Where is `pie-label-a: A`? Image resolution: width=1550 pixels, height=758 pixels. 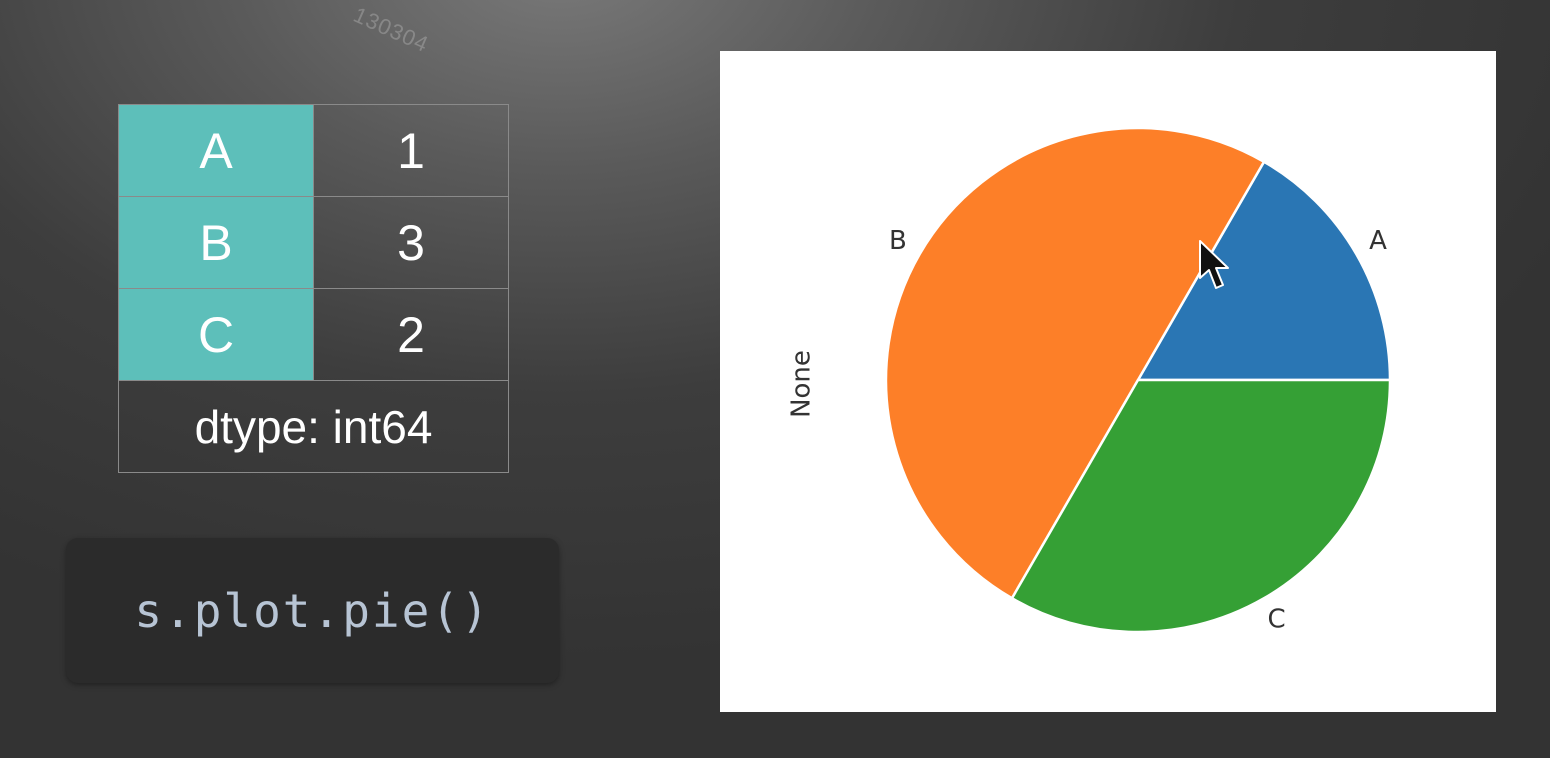
pie-label-a: A is located at coordinates (1378, 241).